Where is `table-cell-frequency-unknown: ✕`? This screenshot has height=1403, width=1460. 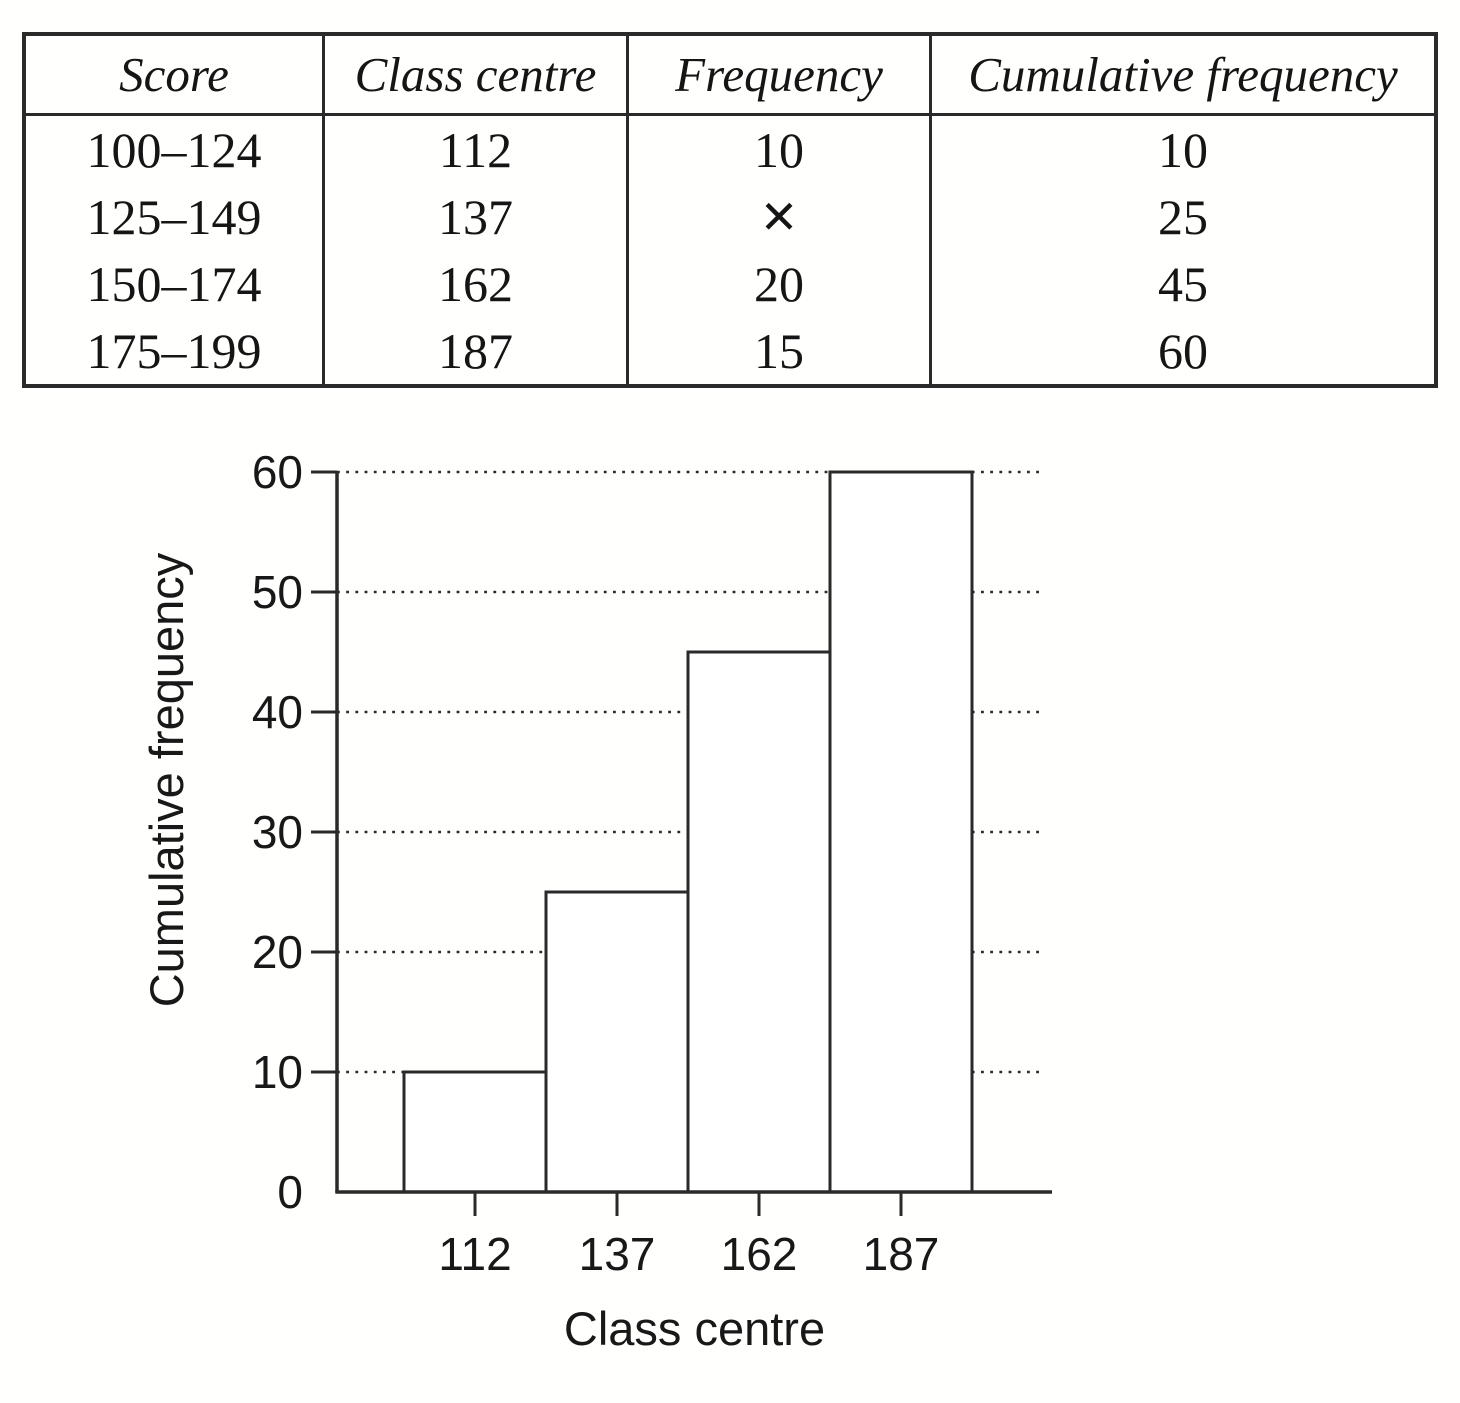 table-cell-frequency-unknown: ✕ is located at coordinates (780, 216).